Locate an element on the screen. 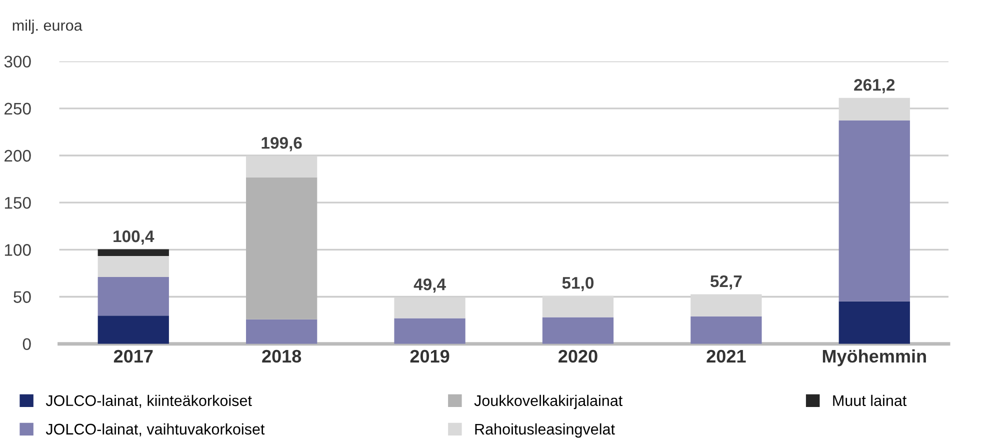 The width and height of the screenshot is (988, 438). x-tick-label: 2020 is located at coordinates (578, 356).